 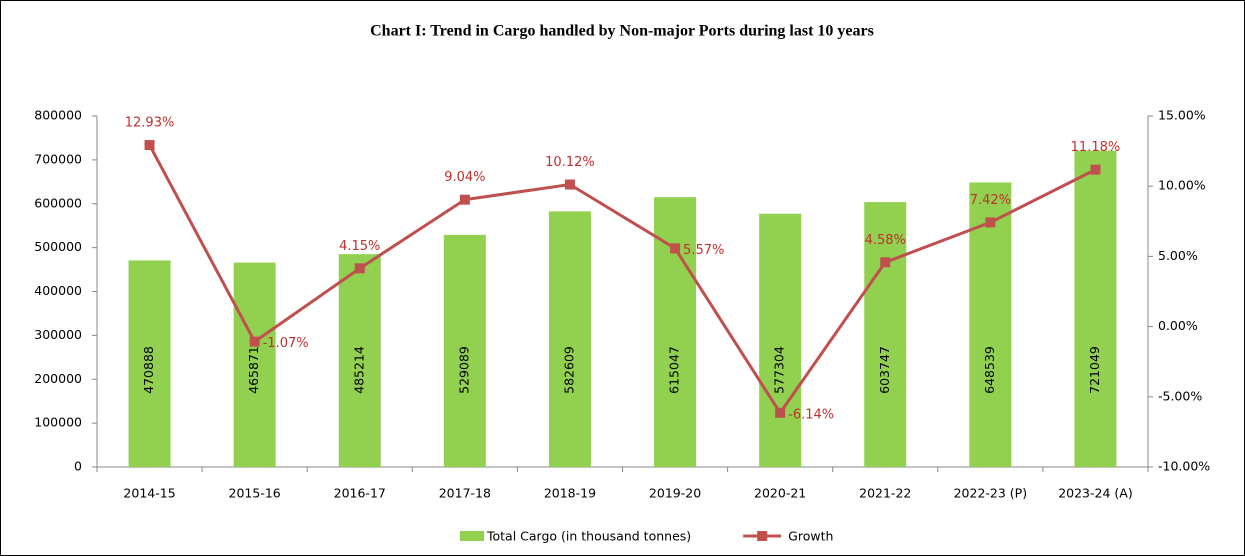 I want to click on y-tick-label: 400000, so click(x=58, y=290).